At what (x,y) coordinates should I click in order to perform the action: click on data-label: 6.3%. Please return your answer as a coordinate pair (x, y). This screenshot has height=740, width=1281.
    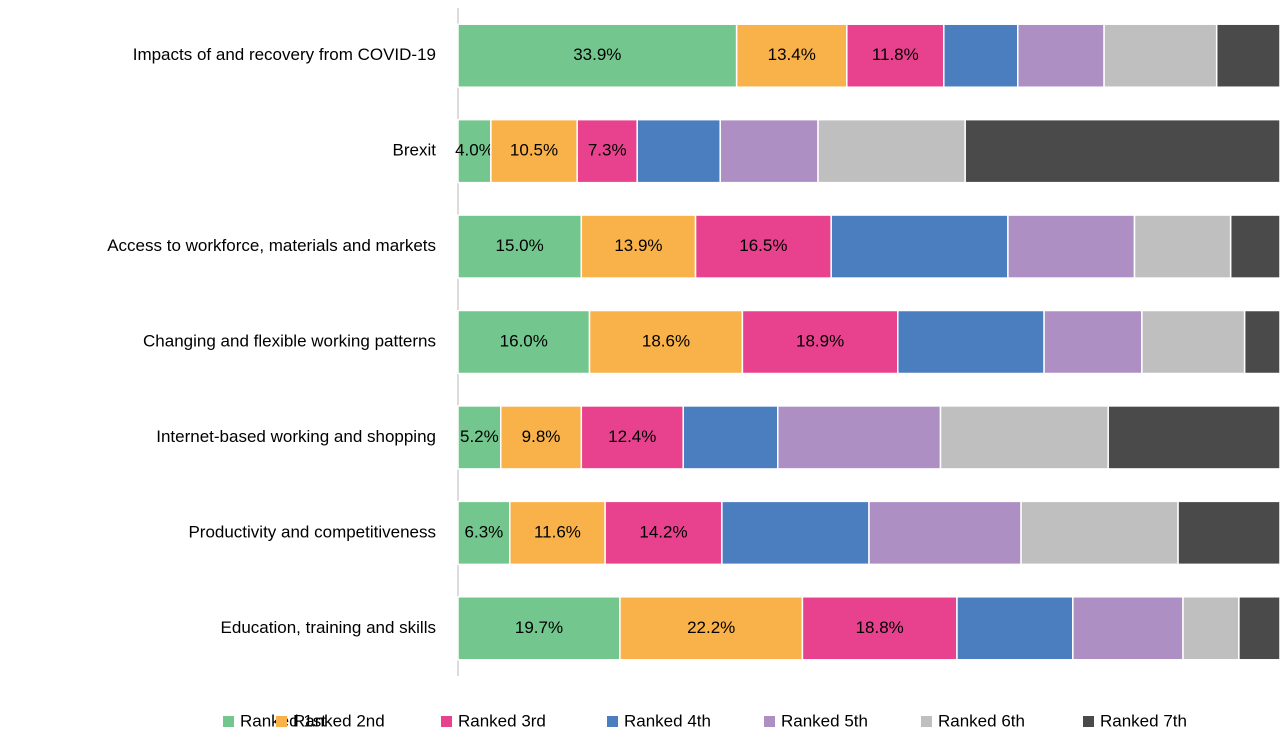
    Looking at the image, I should click on (484, 531).